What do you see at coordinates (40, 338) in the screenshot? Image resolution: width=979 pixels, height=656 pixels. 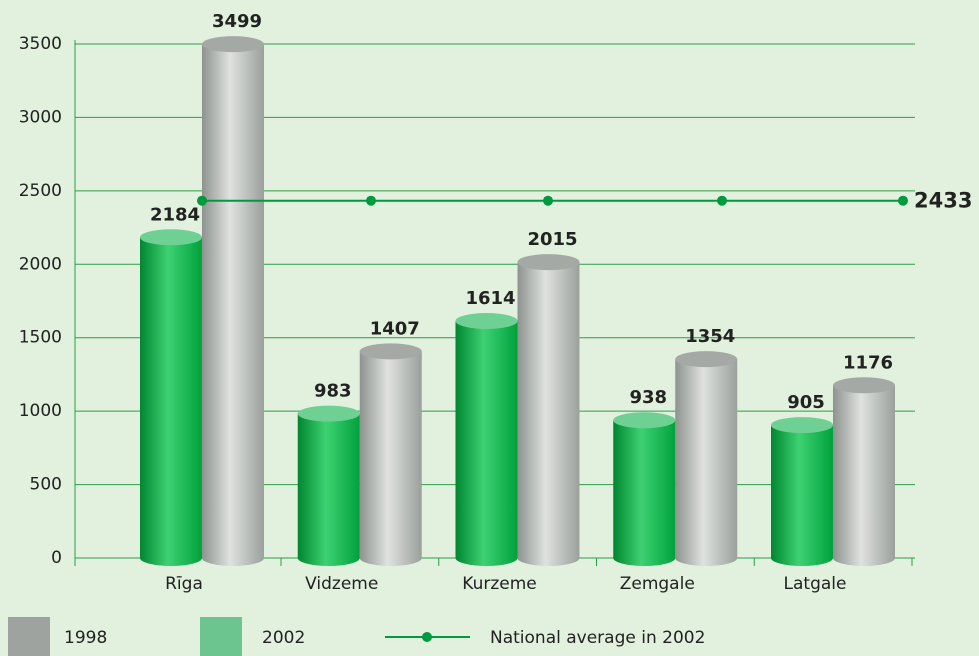 I see `y-tick-label: 1500` at bounding box center [40, 338].